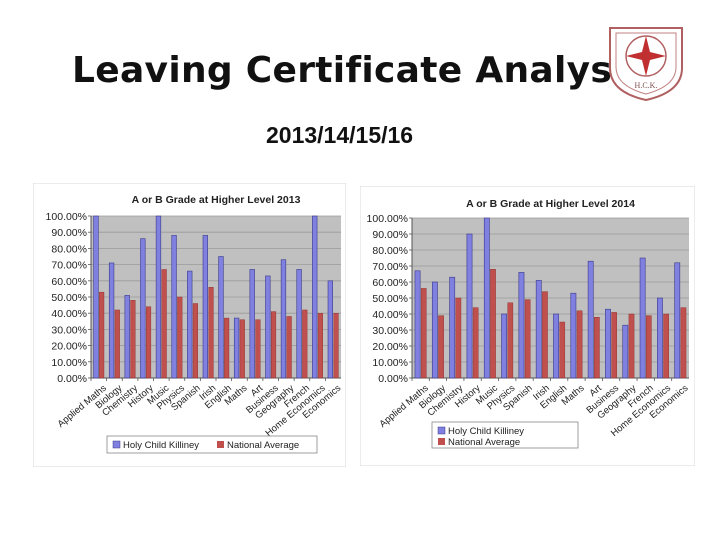 The height and width of the screenshot is (540, 720). I want to click on chart-title: A or B Grade at Higher Level 2014, so click(550, 204).